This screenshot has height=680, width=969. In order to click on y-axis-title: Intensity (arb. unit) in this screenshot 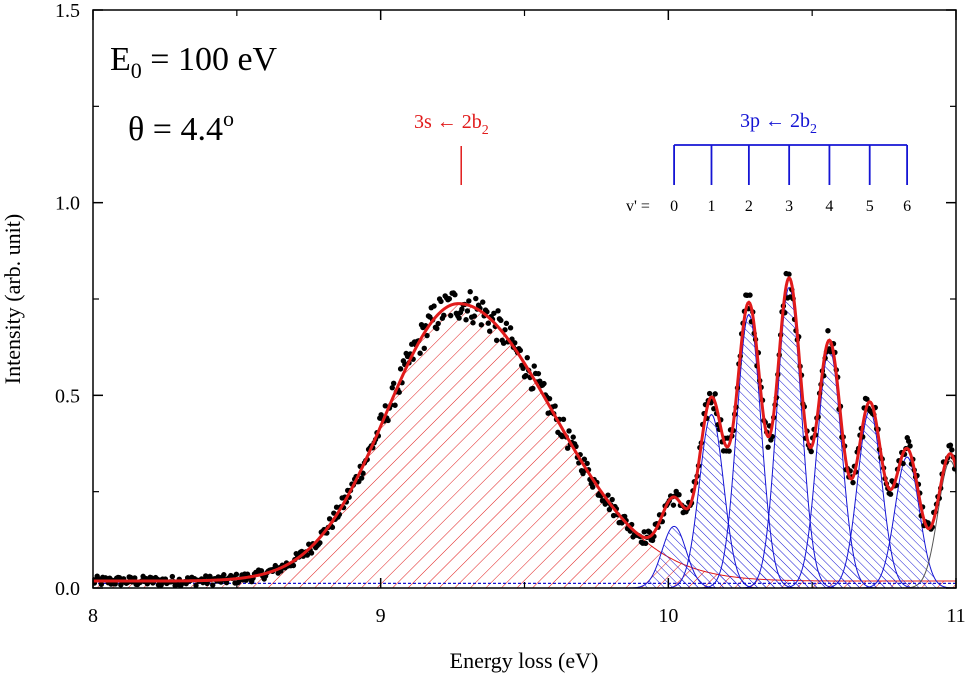, I will do `click(12, 299)`.